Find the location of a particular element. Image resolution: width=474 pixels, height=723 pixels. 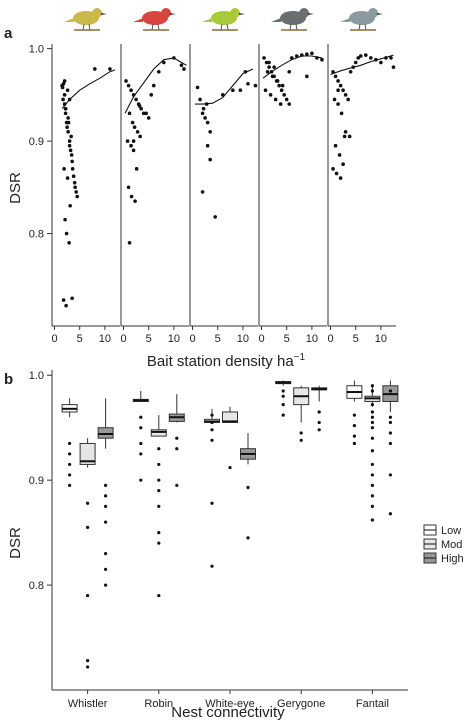

box-fantail-high is located at coordinates (390, 448).